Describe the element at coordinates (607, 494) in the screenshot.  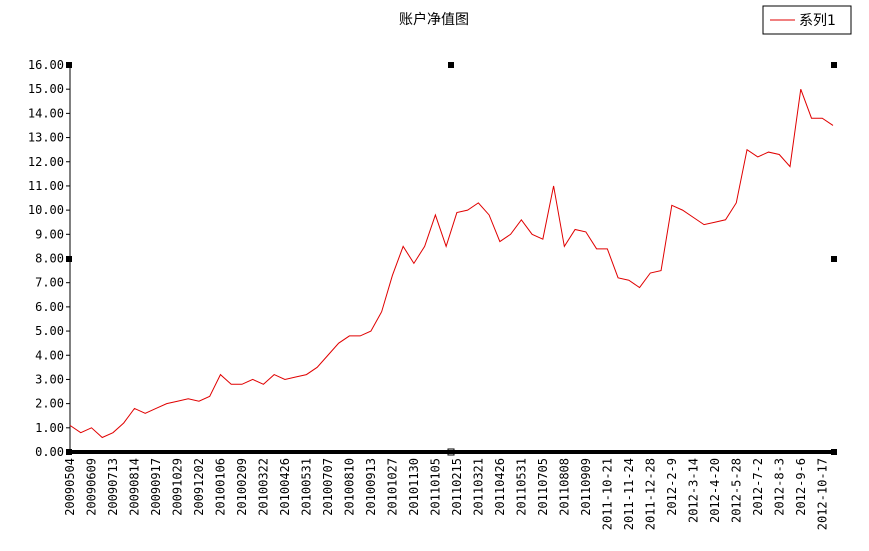
I see `x-tick-label: 2011-10-21` at that location.